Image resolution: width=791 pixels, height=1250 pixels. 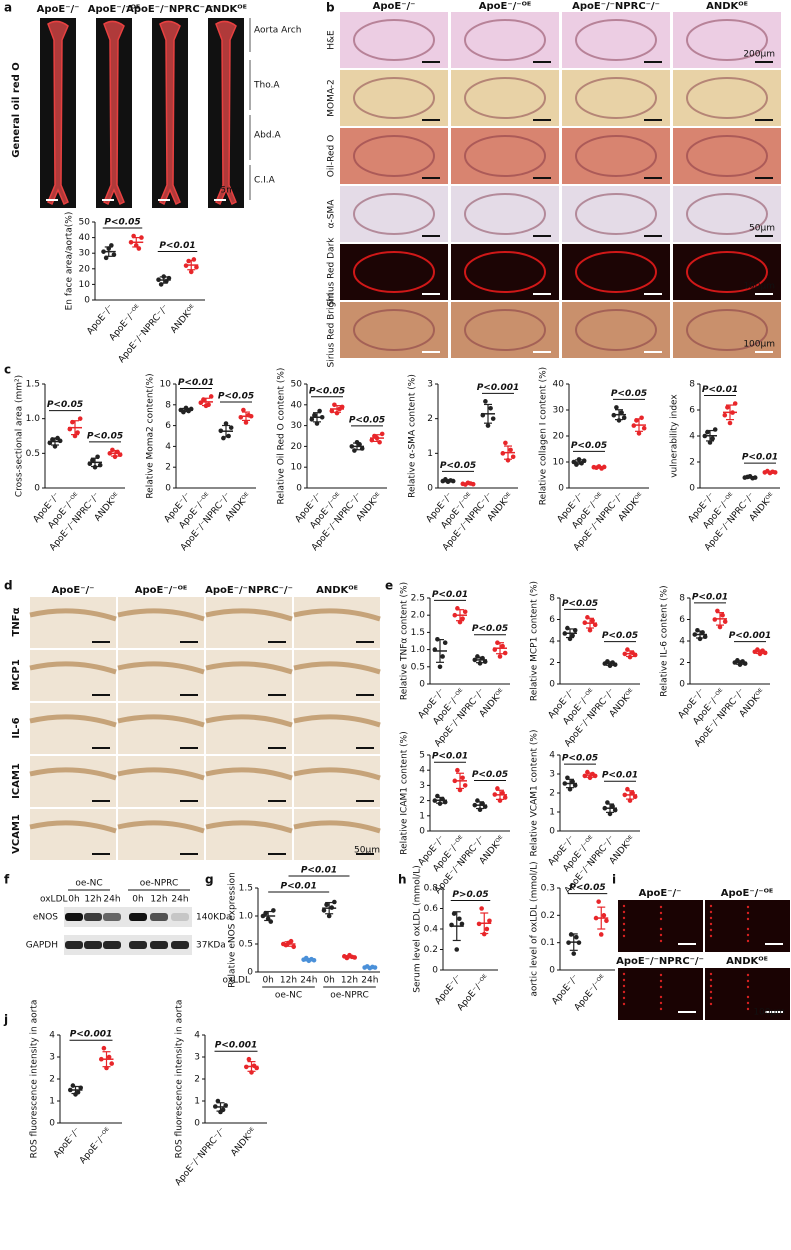 I want to click on region-label: Aorta Arch, so click(x=277, y=31).